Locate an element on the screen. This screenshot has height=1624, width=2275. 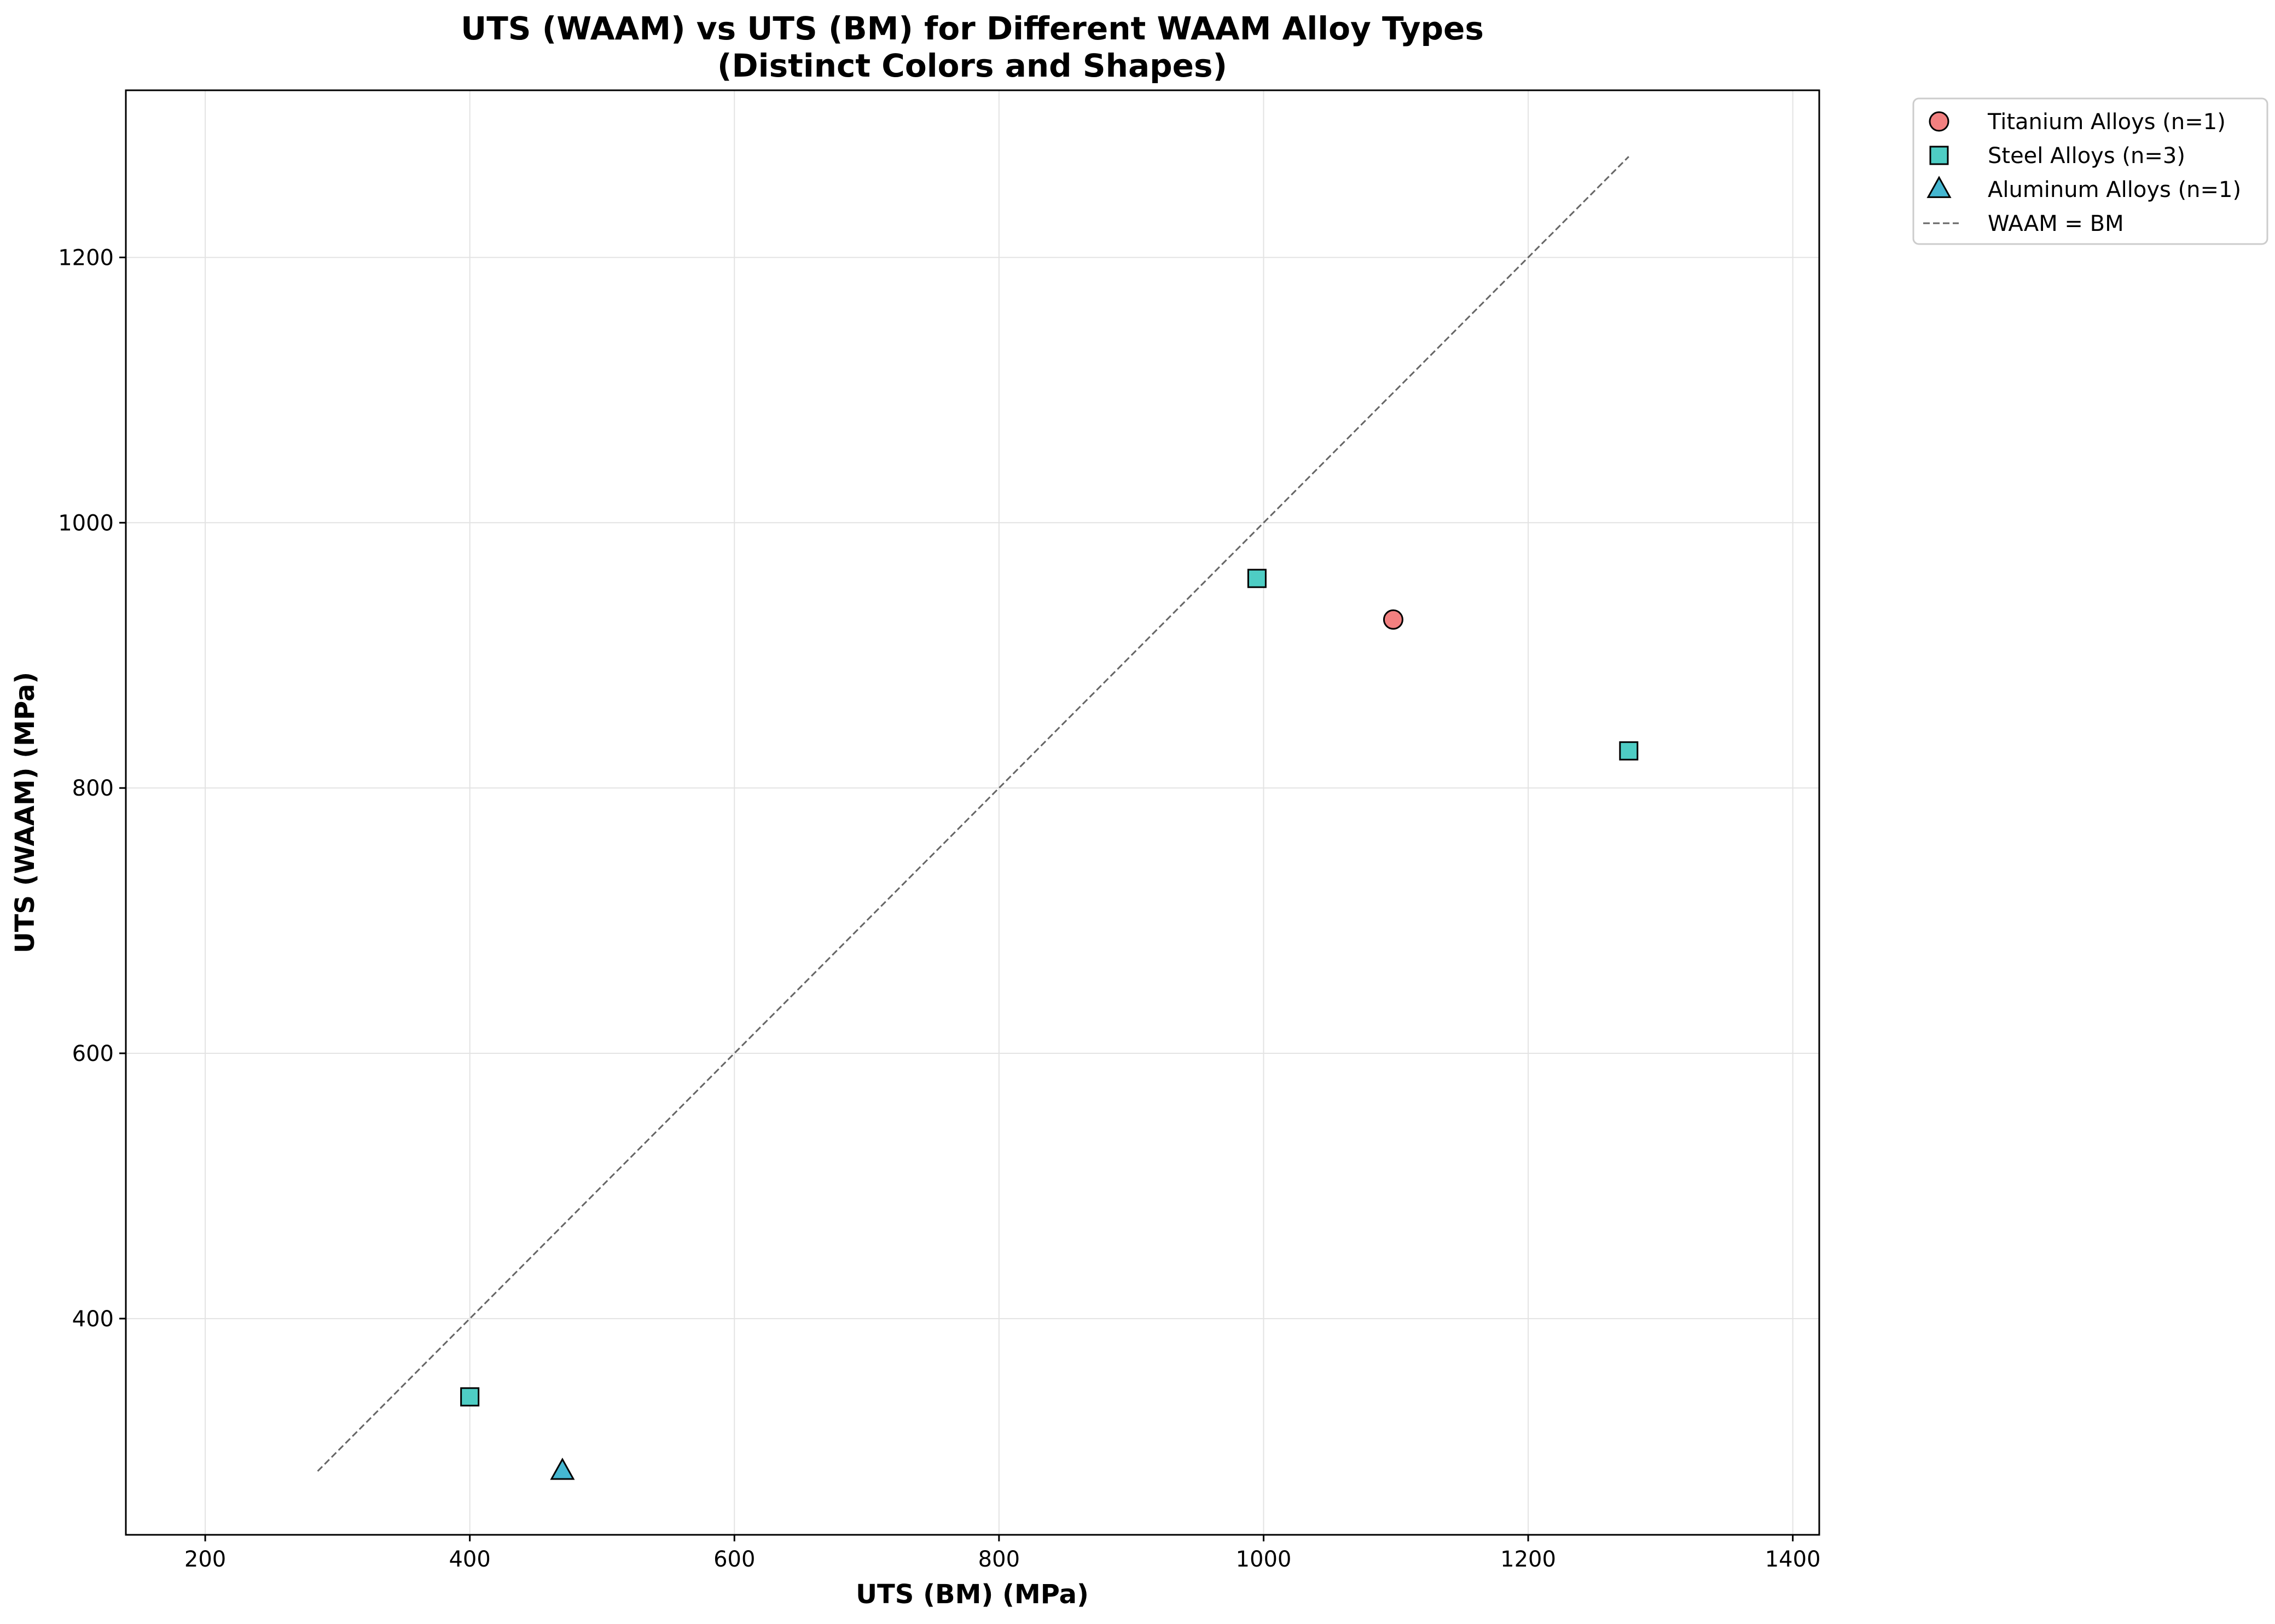
x-tick-label: 1400 is located at coordinates (1793, 1559).